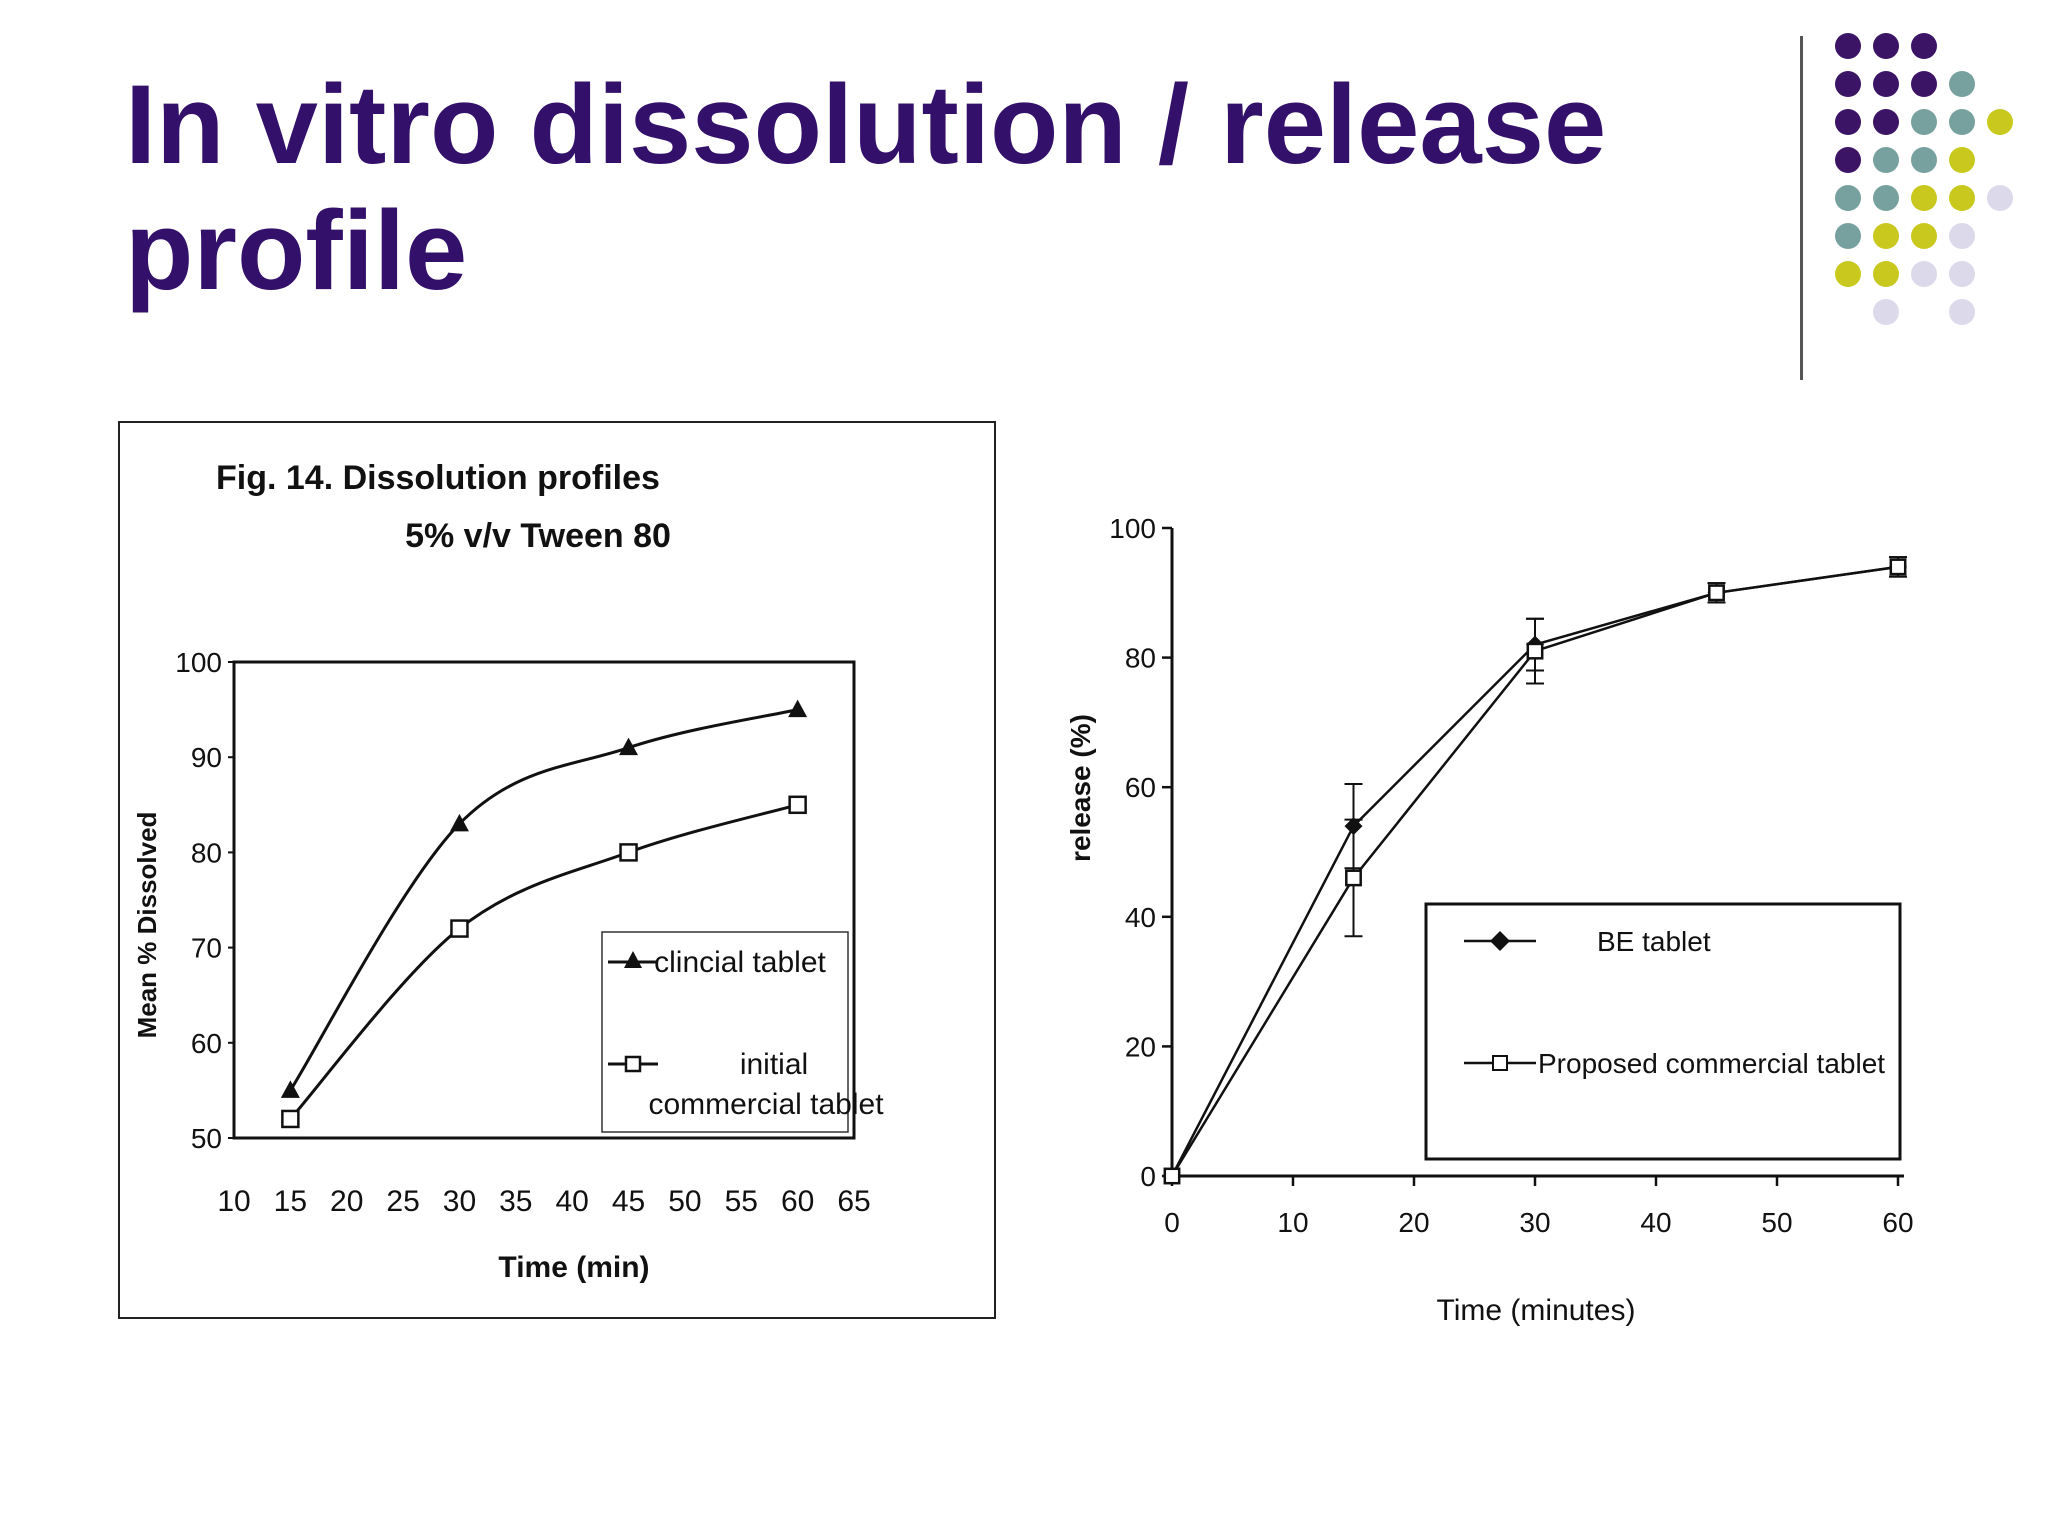 The image size is (2048, 1536). What do you see at coordinates (741, 1201) in the screenshot?
I see `x-tick-label: 55` at bounding box center [741, 1201].